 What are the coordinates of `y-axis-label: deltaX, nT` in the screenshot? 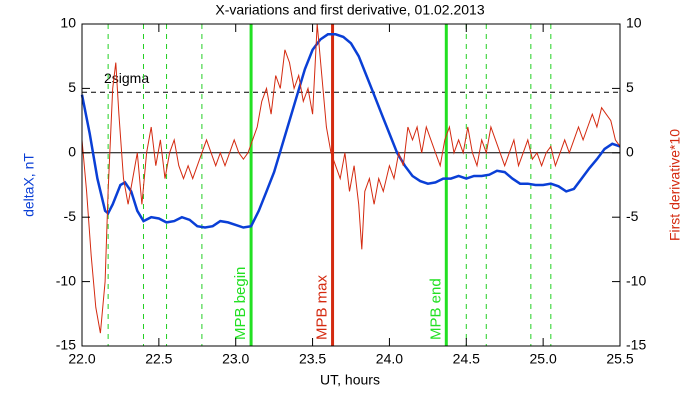 It's located at (29, 185).